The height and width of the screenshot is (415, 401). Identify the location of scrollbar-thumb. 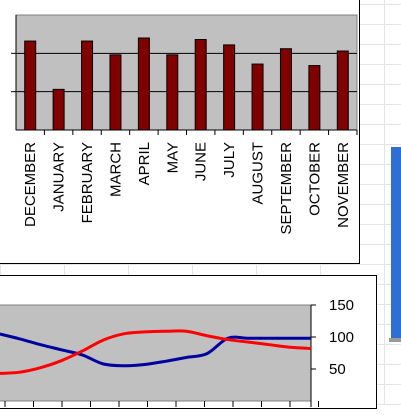
(396, 243).